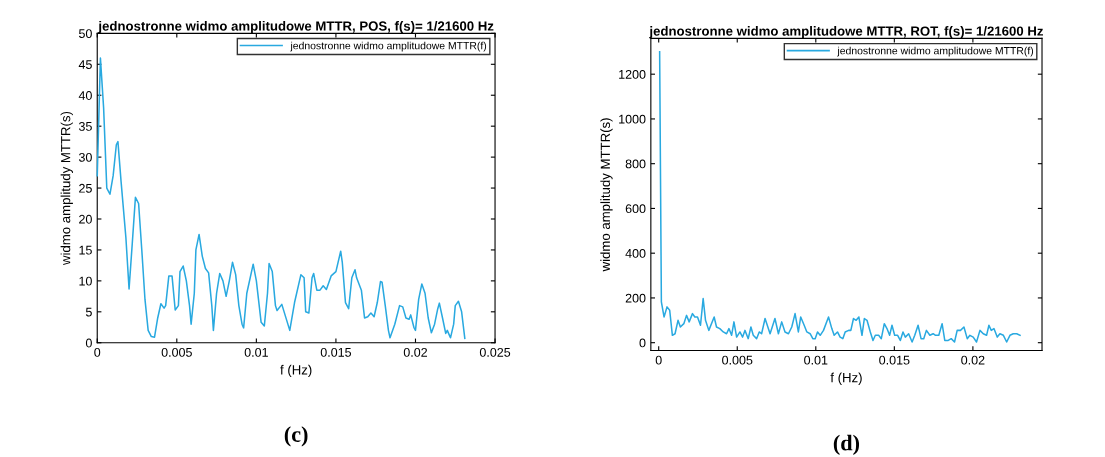  I want to click on chart-title: jednostronne widmo amplitudowe MTTR, ROT, f(s)= 1/21600 Hz, so click(846, 32).